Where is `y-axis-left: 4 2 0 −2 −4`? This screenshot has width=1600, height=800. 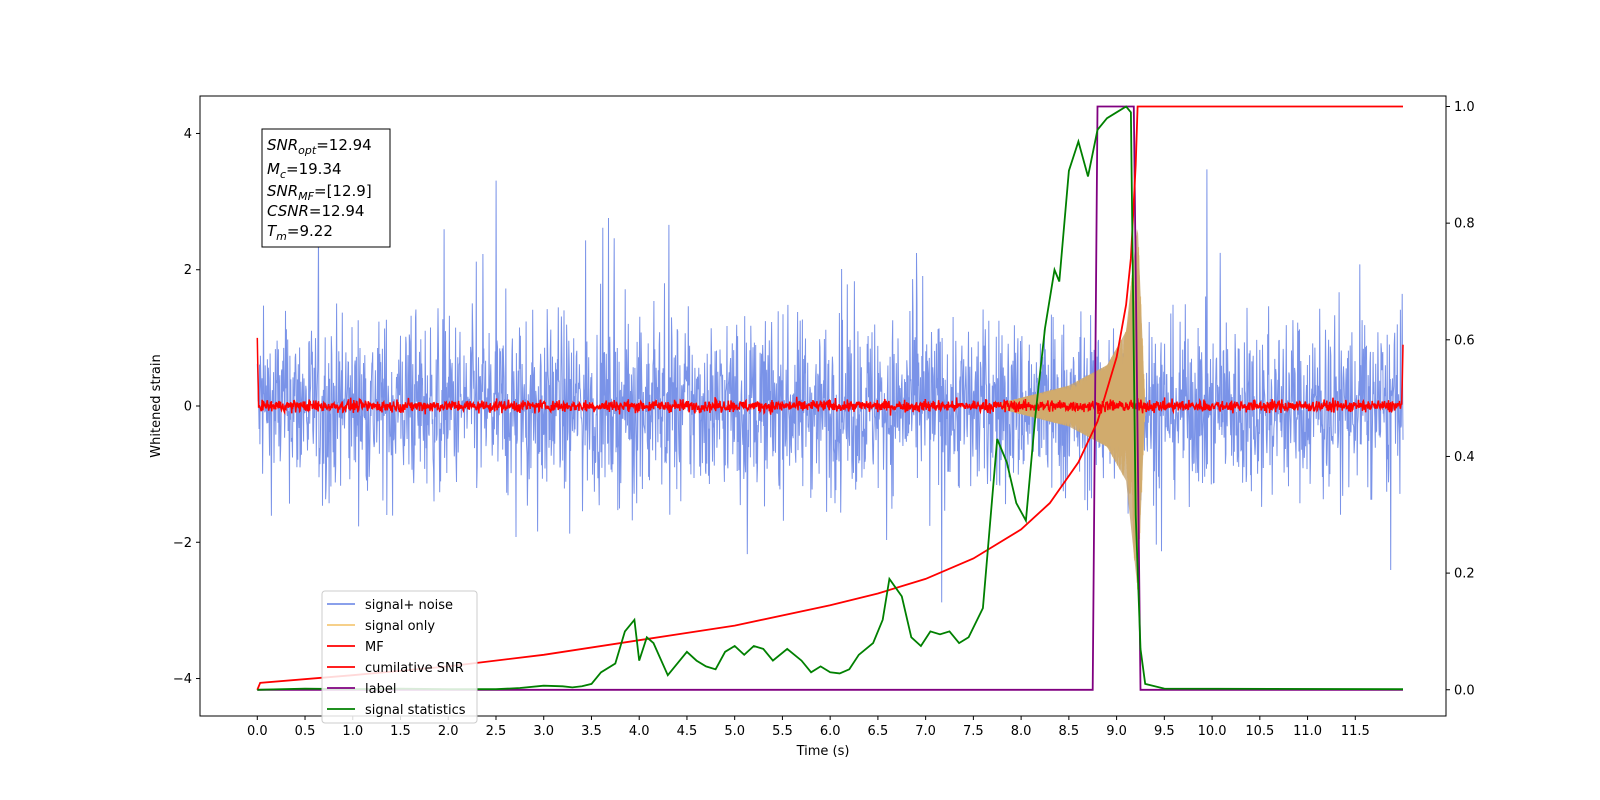 y-axis-left: 4 2 0 −2 −4 is located at coordinates (186, 407).